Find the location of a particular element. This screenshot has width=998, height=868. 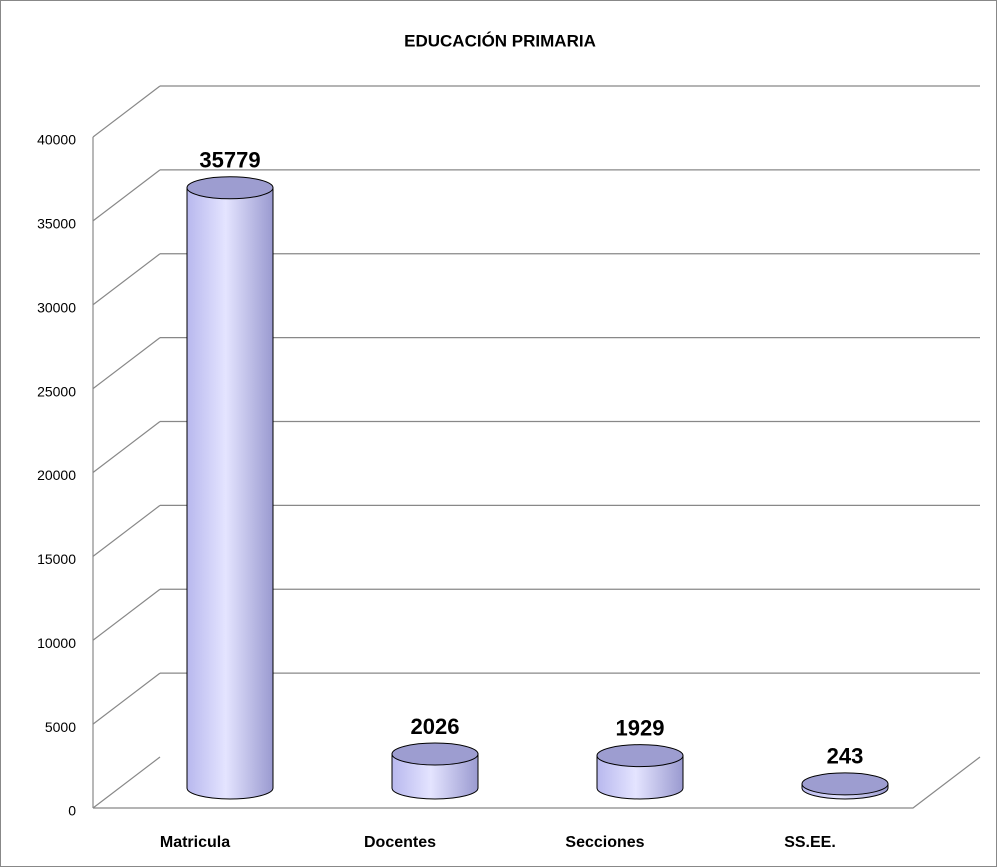

y-tick-label: 10000 is located at coordinates (56, 643).